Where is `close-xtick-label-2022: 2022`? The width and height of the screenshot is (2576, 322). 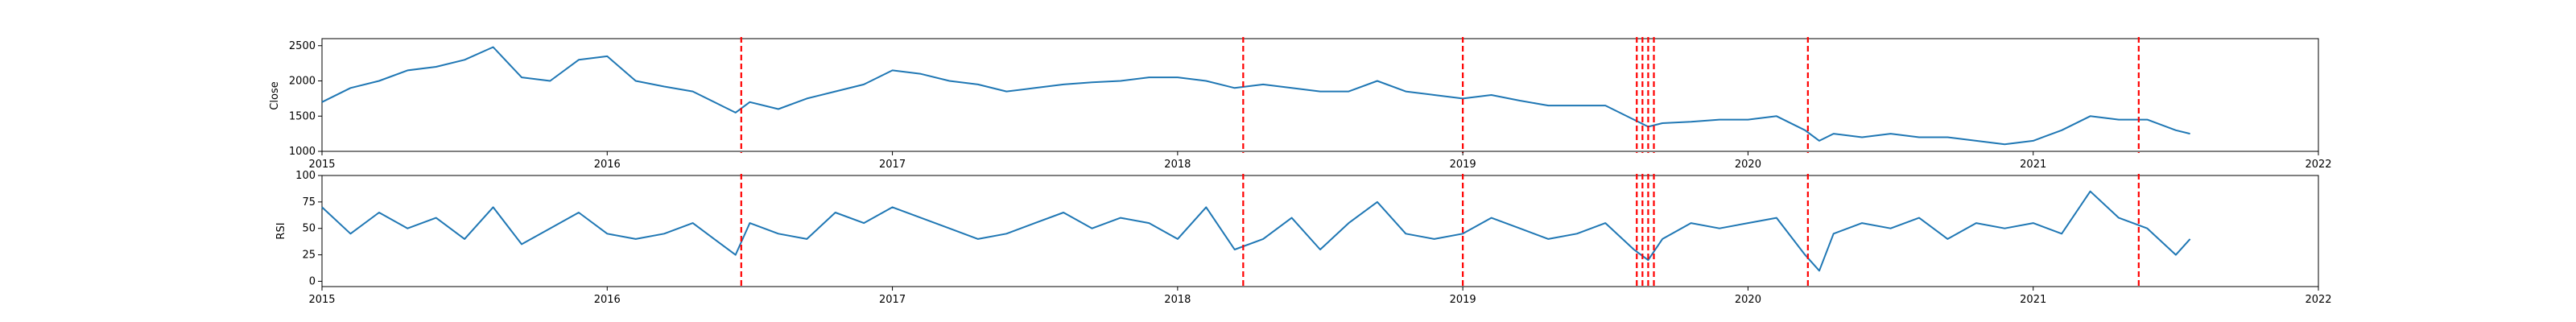 close-xtick-label-2022: 2022 is located at coordinates (2318, 165).